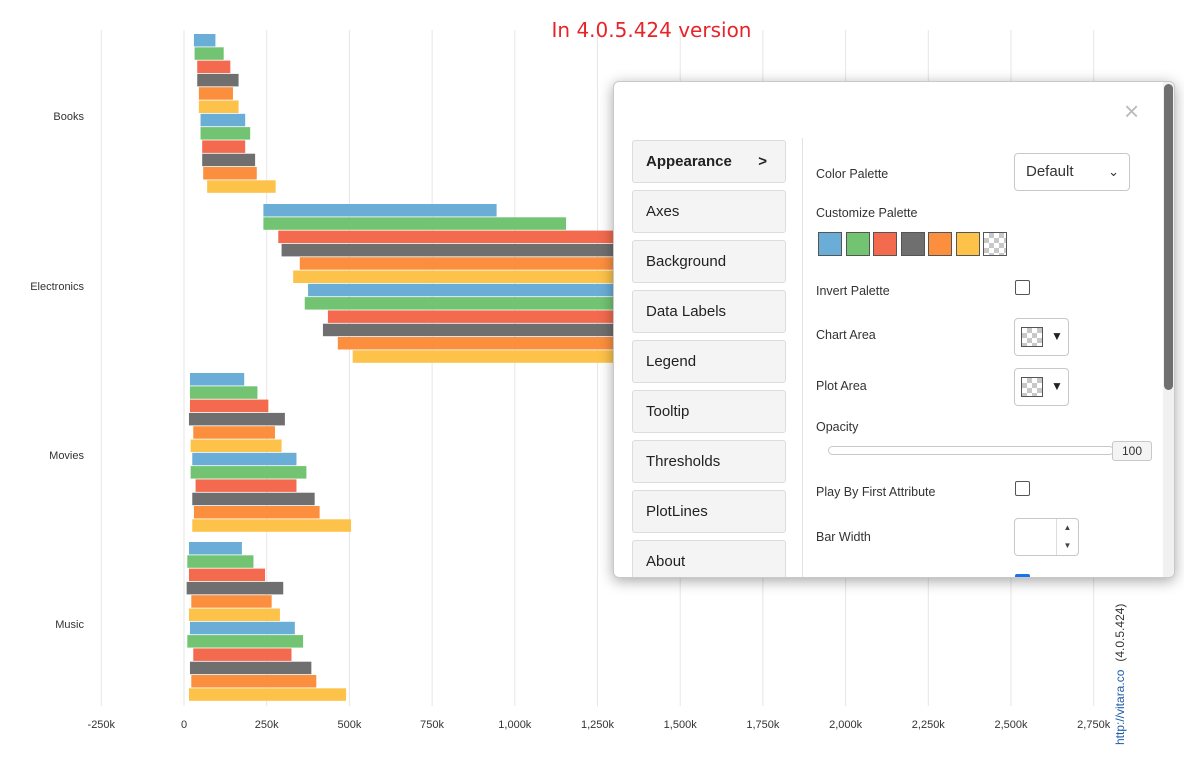 Image resolution: width=1184 pixels, height=762 pixels. Describe the element at coordinates (709, 261) in the screenshot. I see `nav-background: Background` at that location.